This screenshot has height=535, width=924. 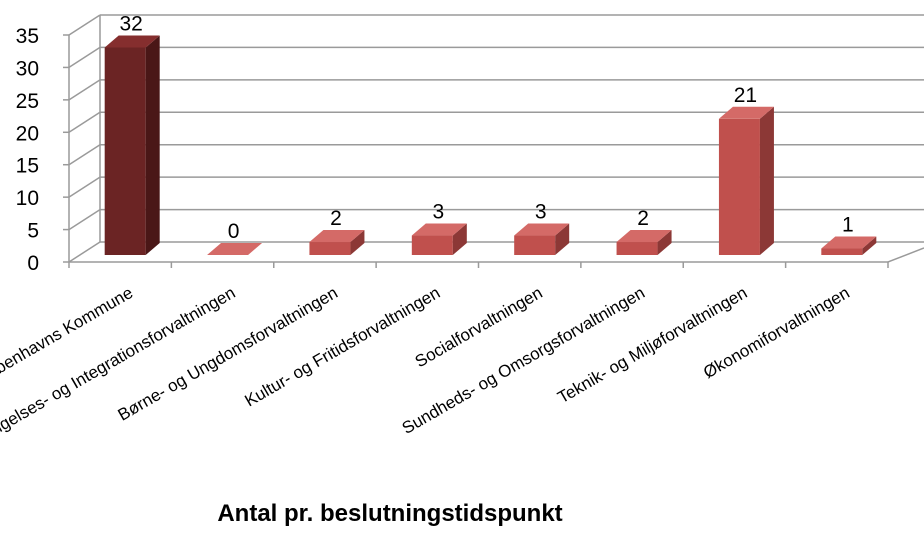 I want to click on y-tick-label: 20, so click(x=27, y=133).